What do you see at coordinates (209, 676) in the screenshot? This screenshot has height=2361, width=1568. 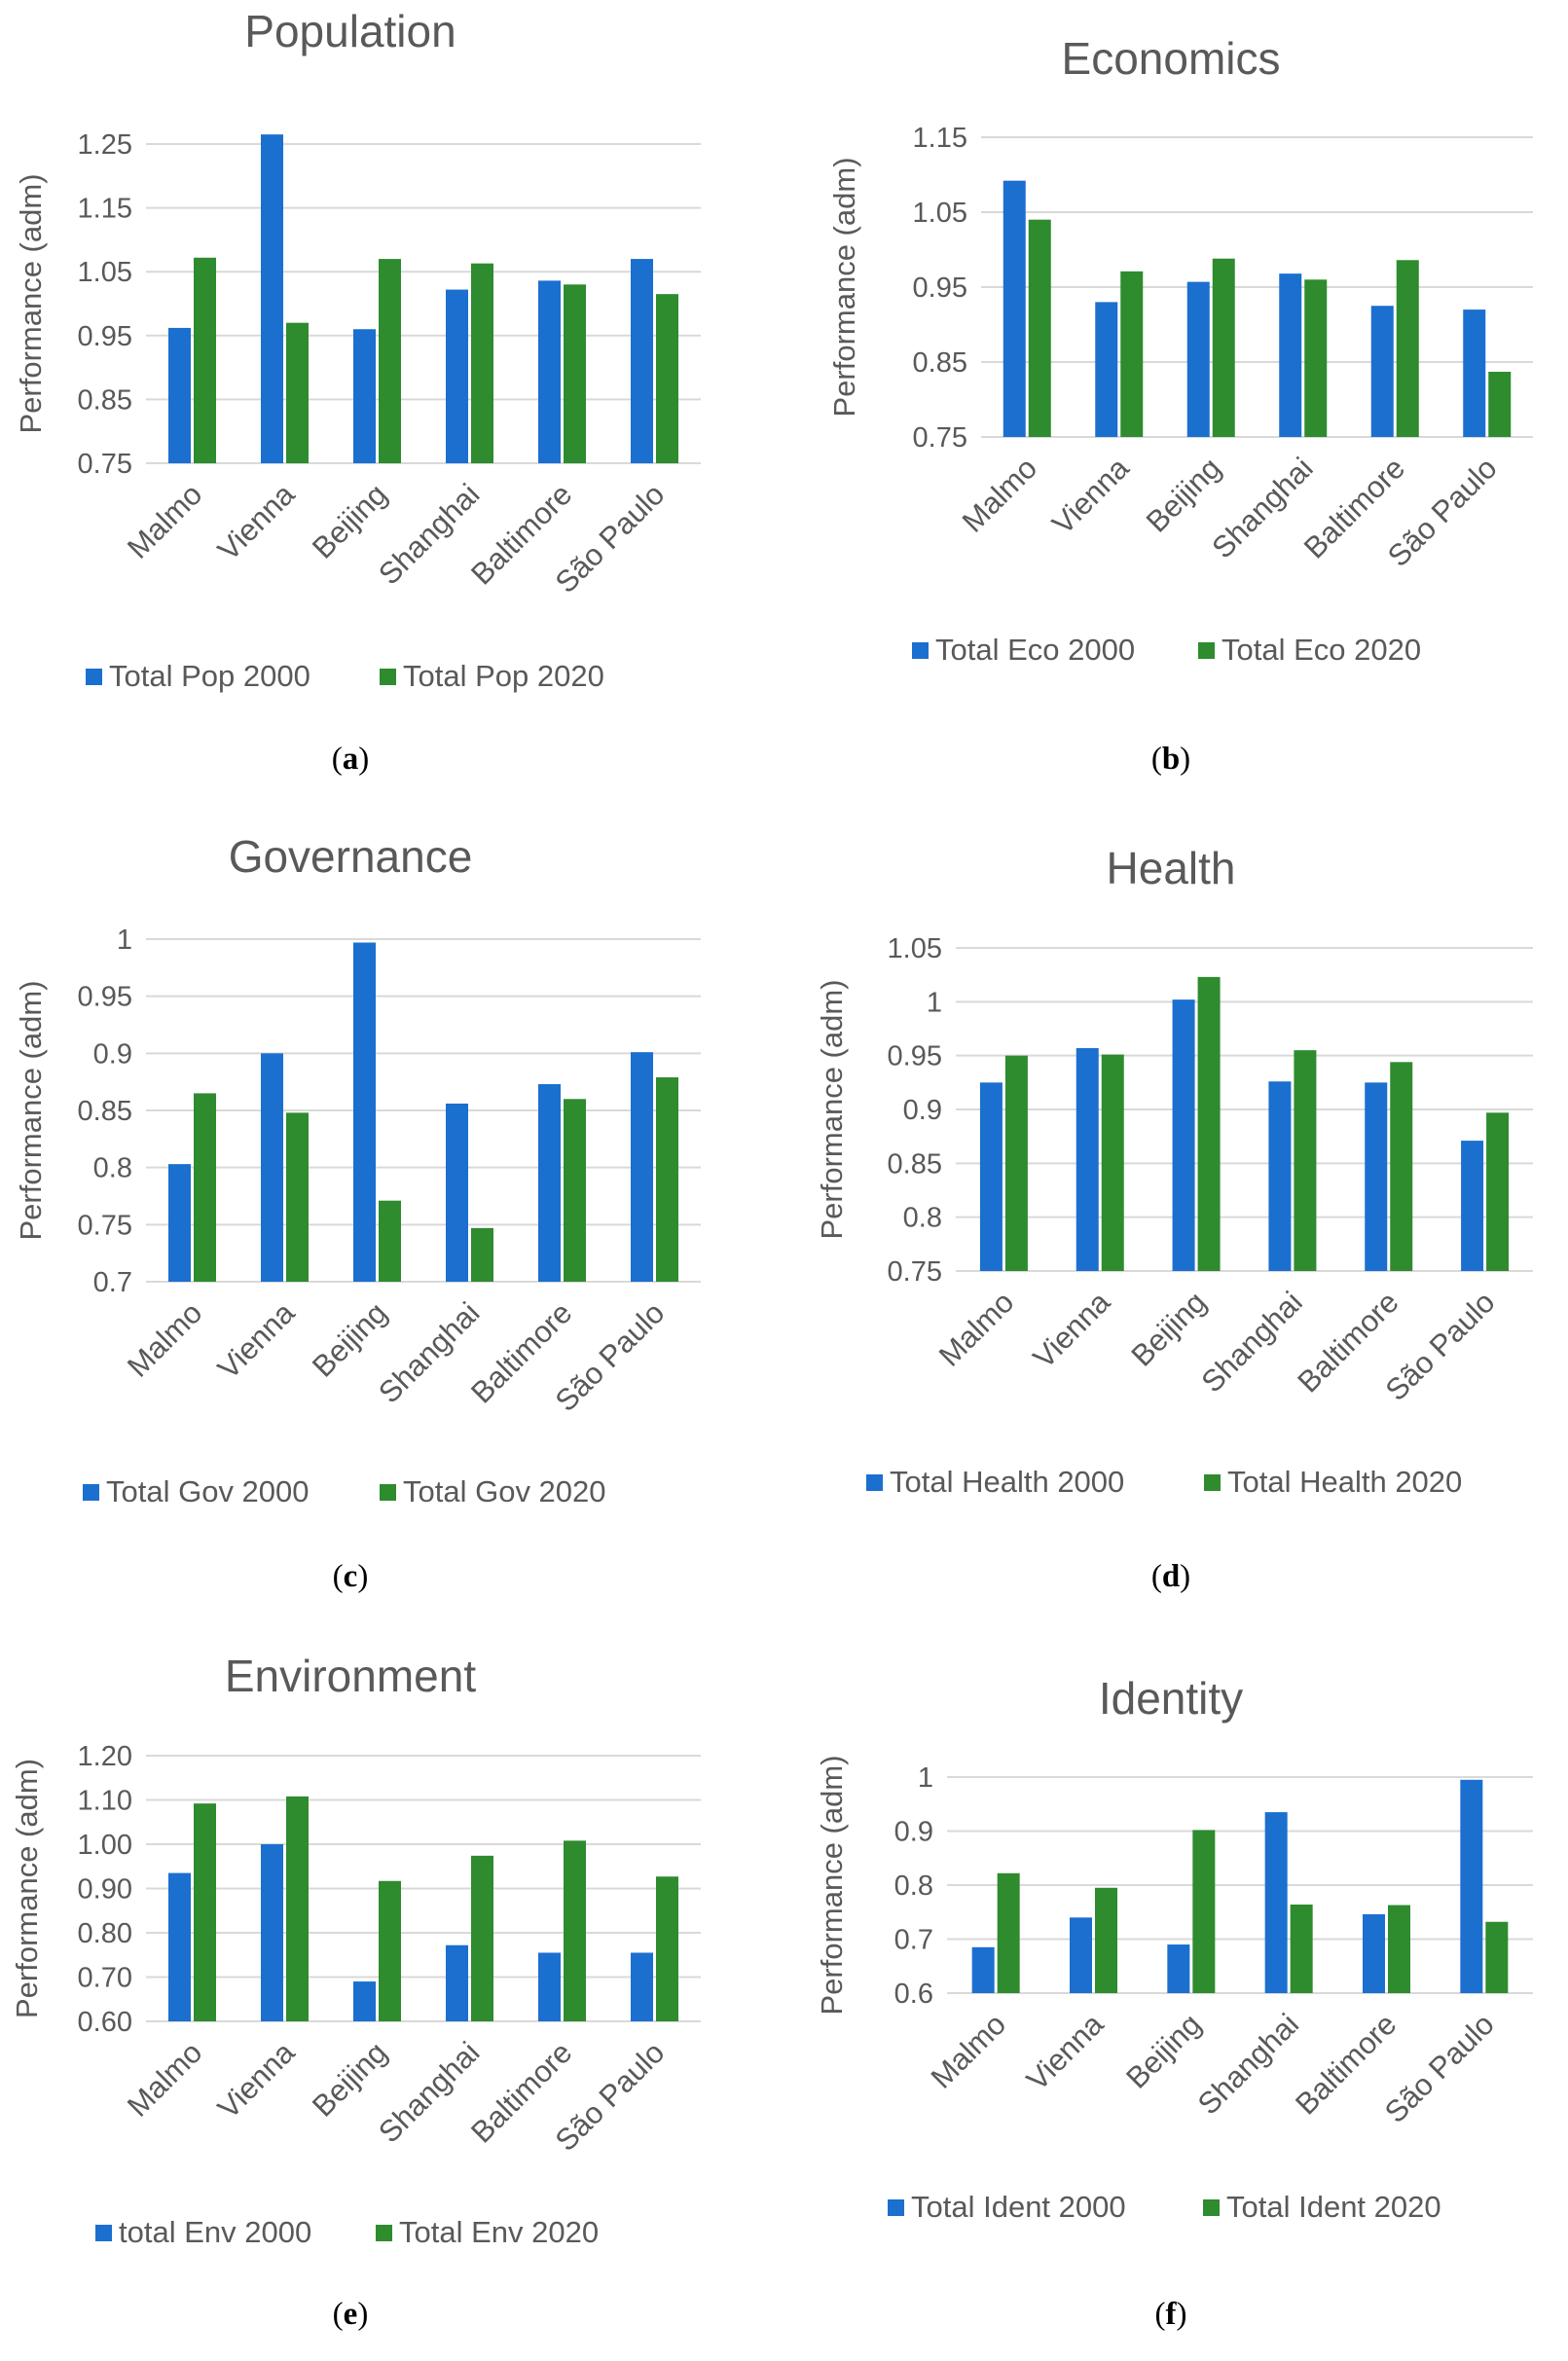 I see `panel-a-legend-label-2000: Total Pop 2000` at bounding box center [209, 676].